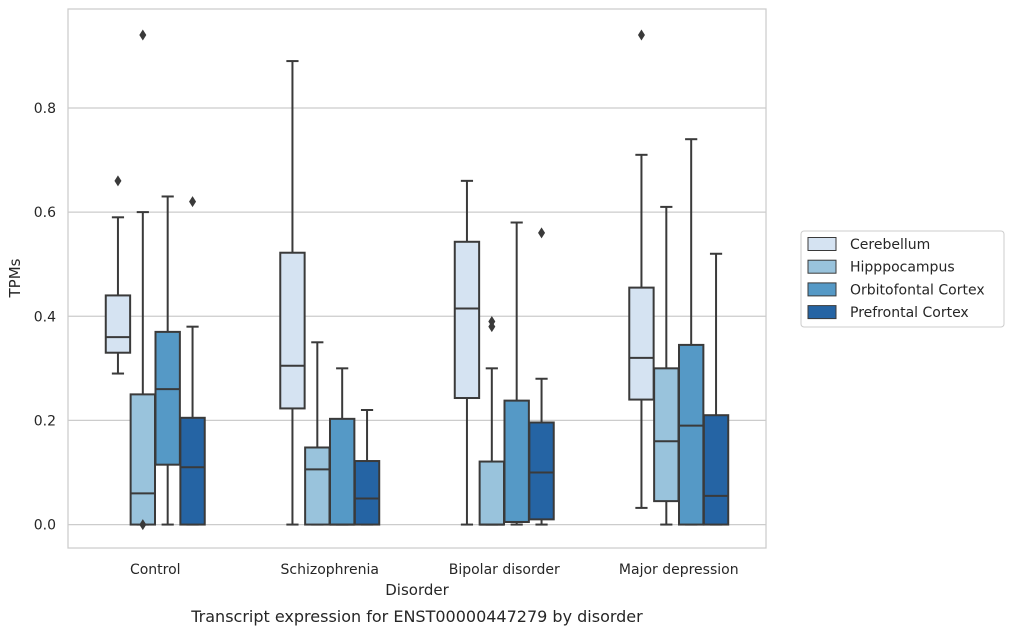 Image resolution: width=1014 pixels, height=634 pixels. I want to click on x-axis-label: Disorder, so click(417, 590).